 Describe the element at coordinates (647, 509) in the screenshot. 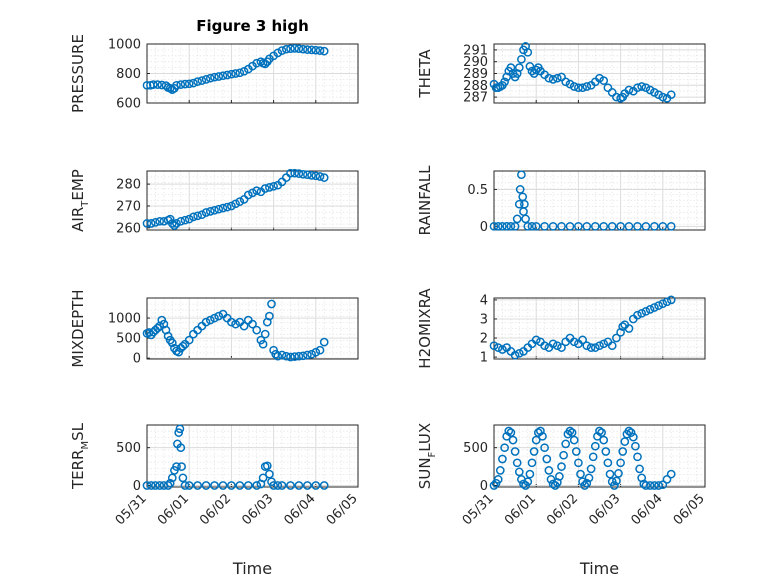

I see `x-tick-label: 06/04` at that location.